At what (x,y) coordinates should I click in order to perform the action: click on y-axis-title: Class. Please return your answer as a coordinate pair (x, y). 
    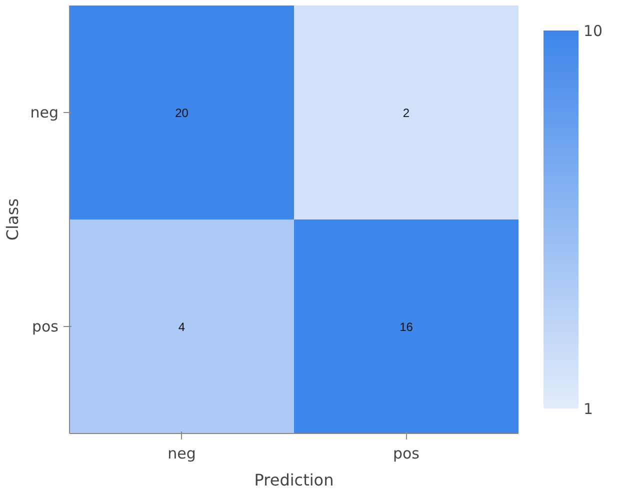
    Looking at the image, I should click on (12, 219).